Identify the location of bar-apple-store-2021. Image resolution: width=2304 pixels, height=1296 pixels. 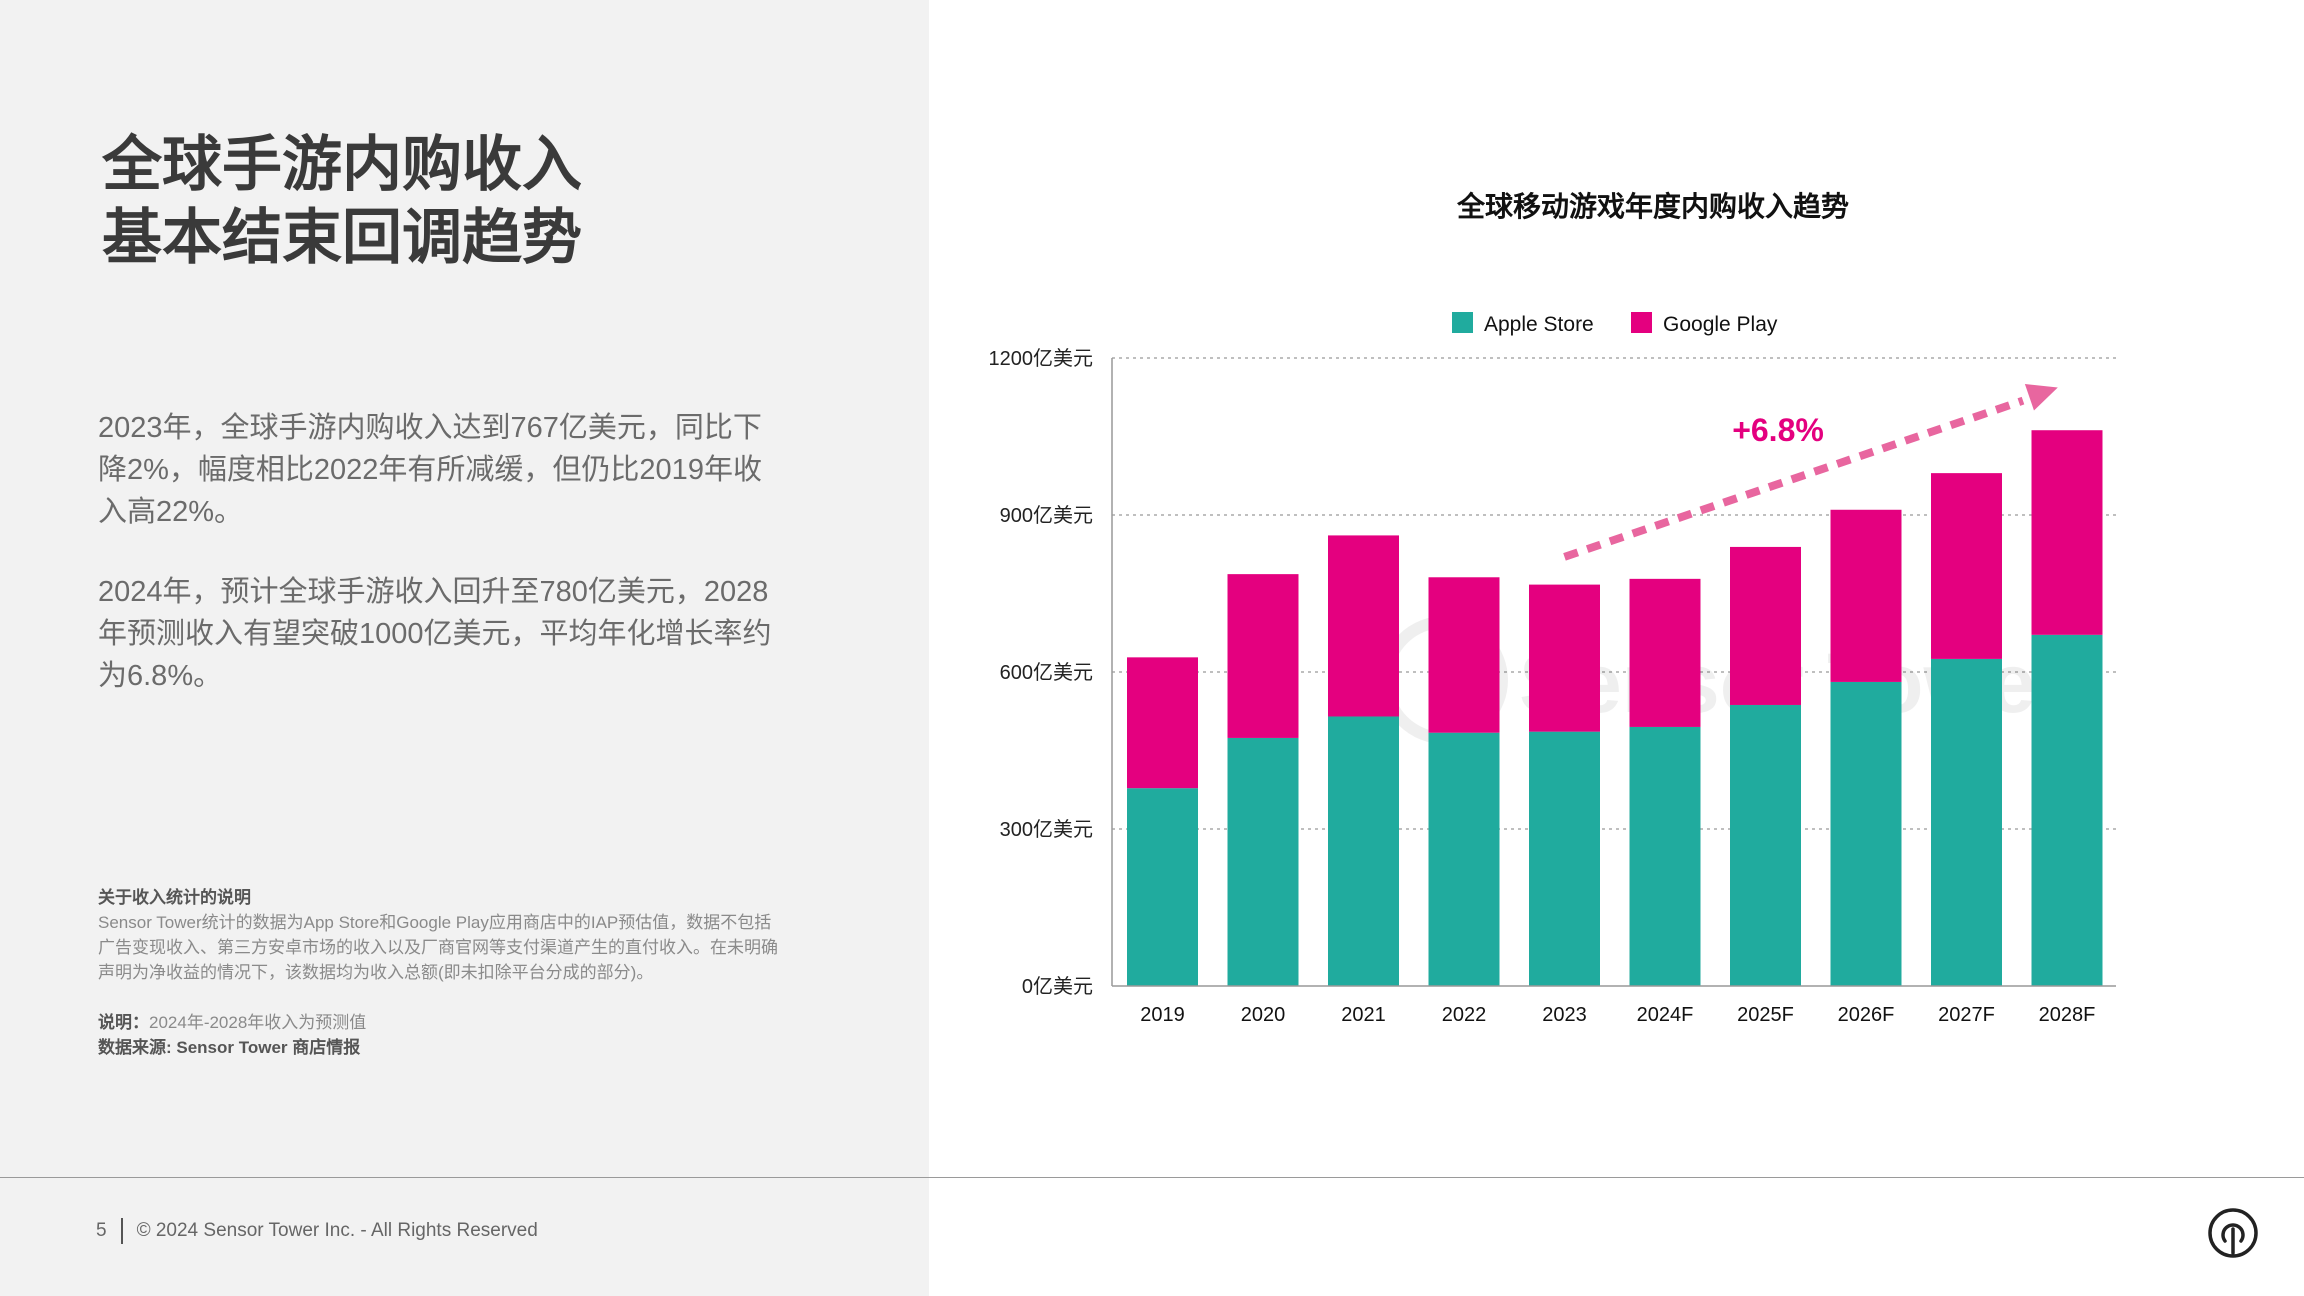
(1363, 851).